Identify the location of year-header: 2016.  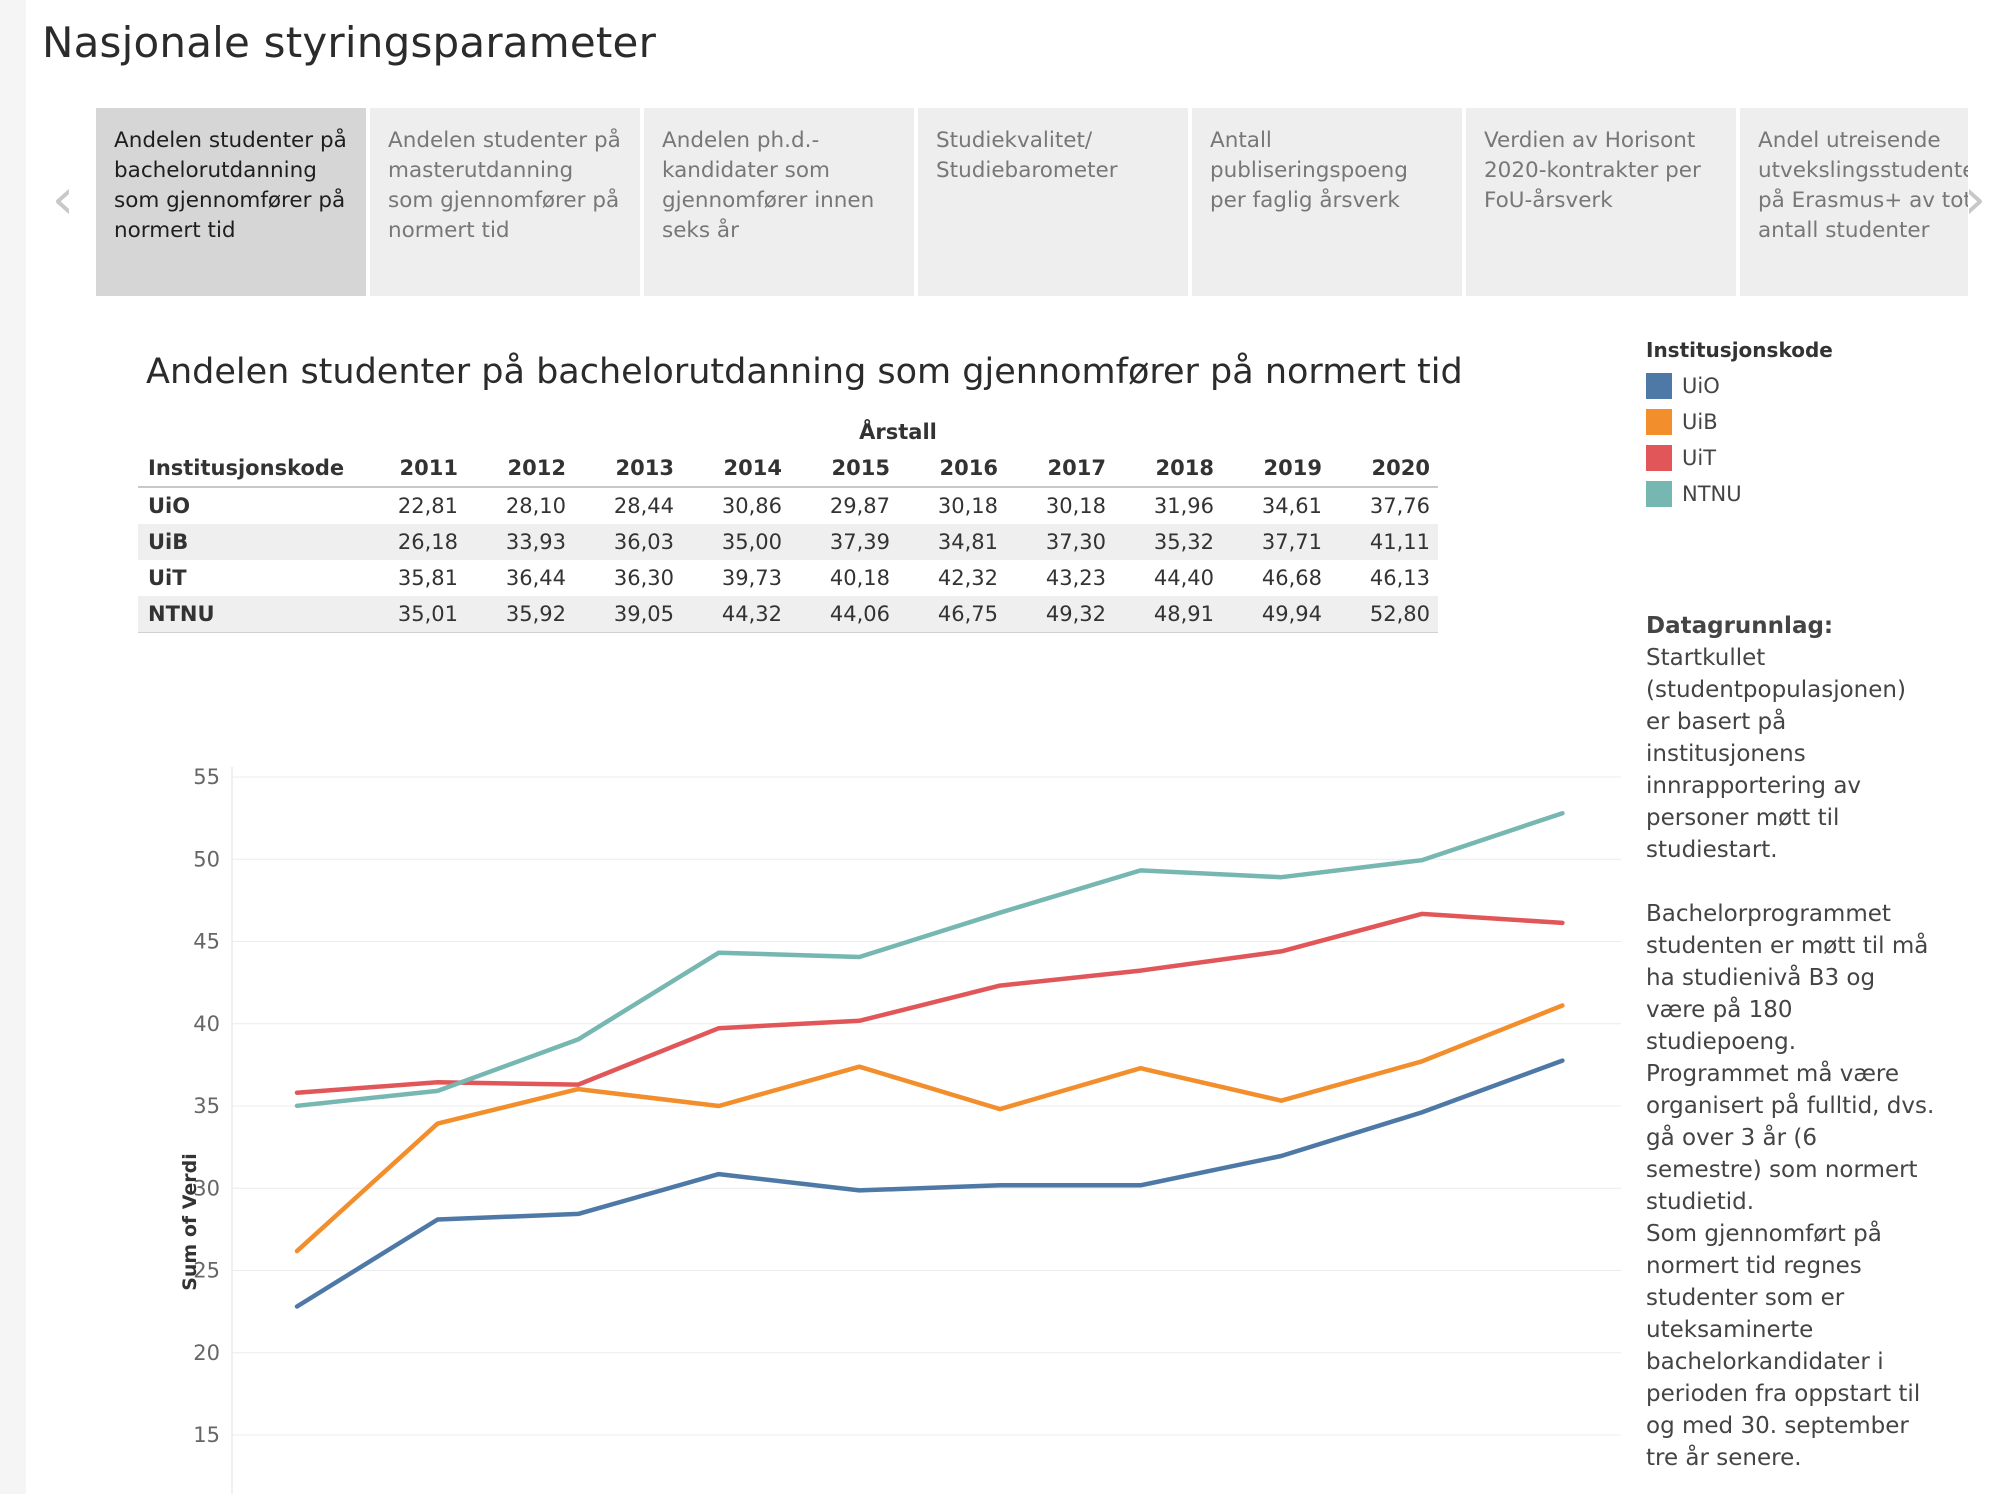
(952, 469).